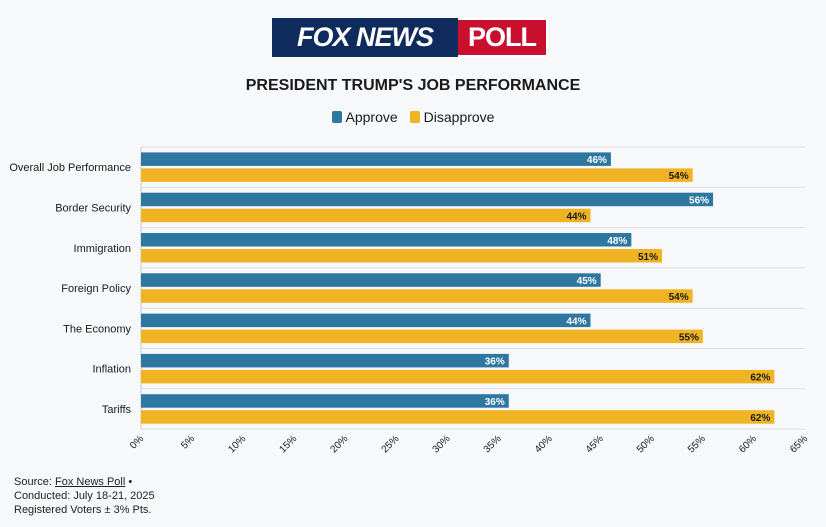 Image resolution: width=826 pixels, height=527 pixels. Describe the element at coordinates (503, 37) in the screenshot. I see `logo-poll: POLL` at that location.